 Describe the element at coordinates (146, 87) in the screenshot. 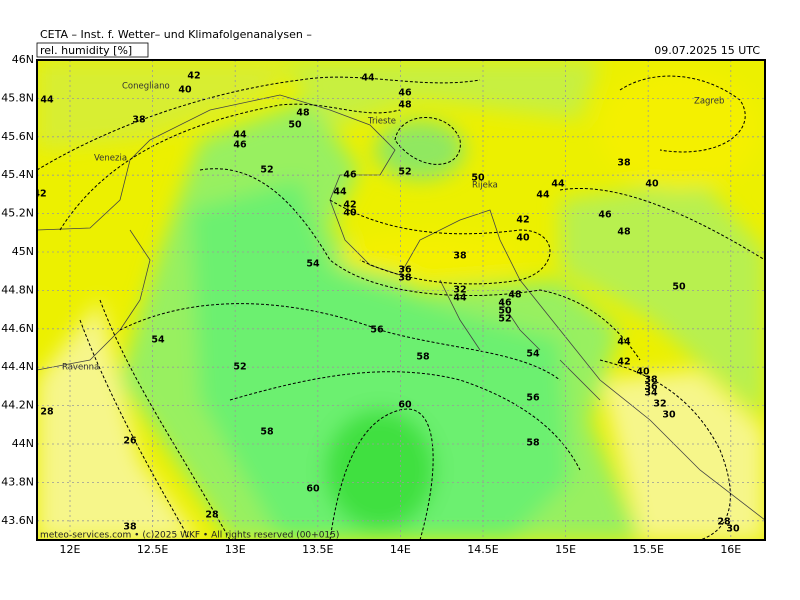

I see `city-label: Conegliano` at that location.